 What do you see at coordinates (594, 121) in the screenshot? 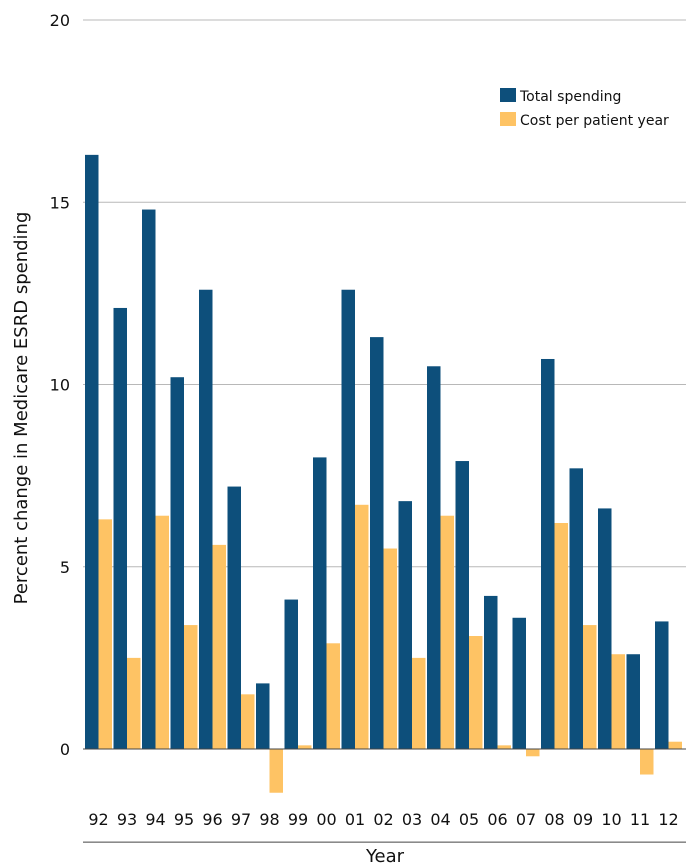
I see `legend-label-cost-per-patient-year: Cost per patient year` at bounding box center [594, 121].